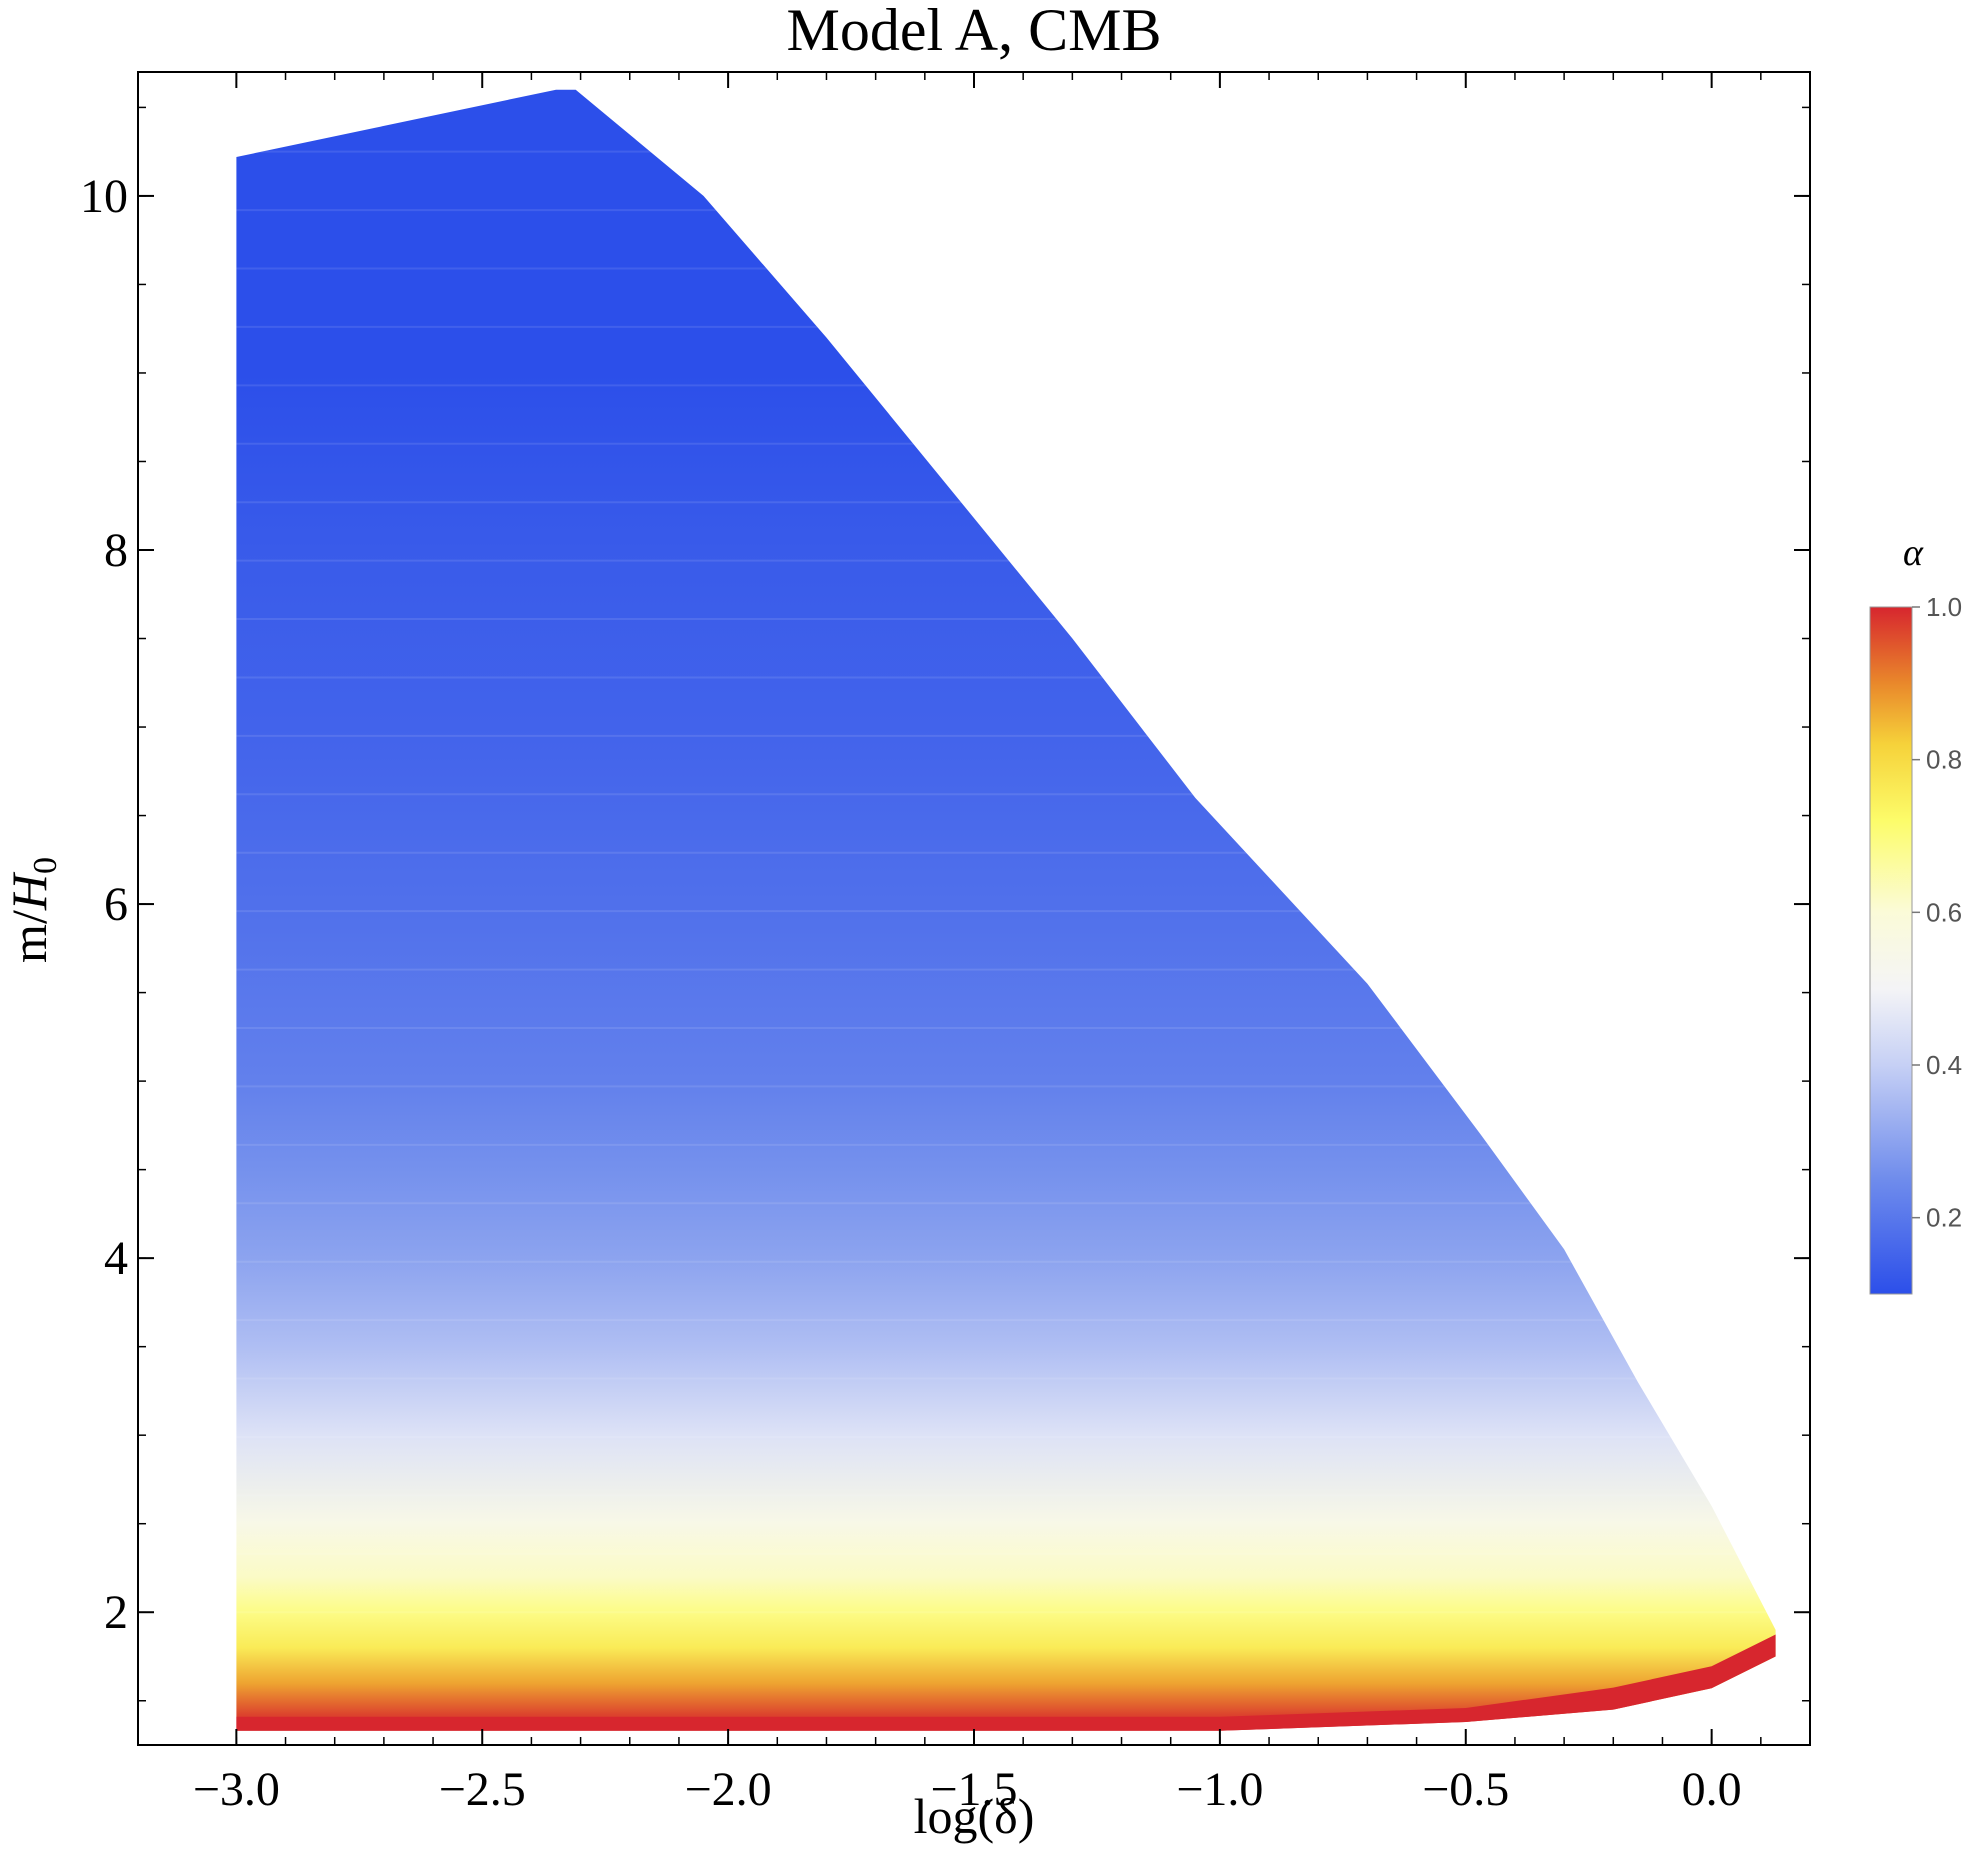  What do you see at coordinates (1944, 1218) in the screenshot?
I see `colorbar-tick-label: 0.2` at bounding box center [1944, 1218].